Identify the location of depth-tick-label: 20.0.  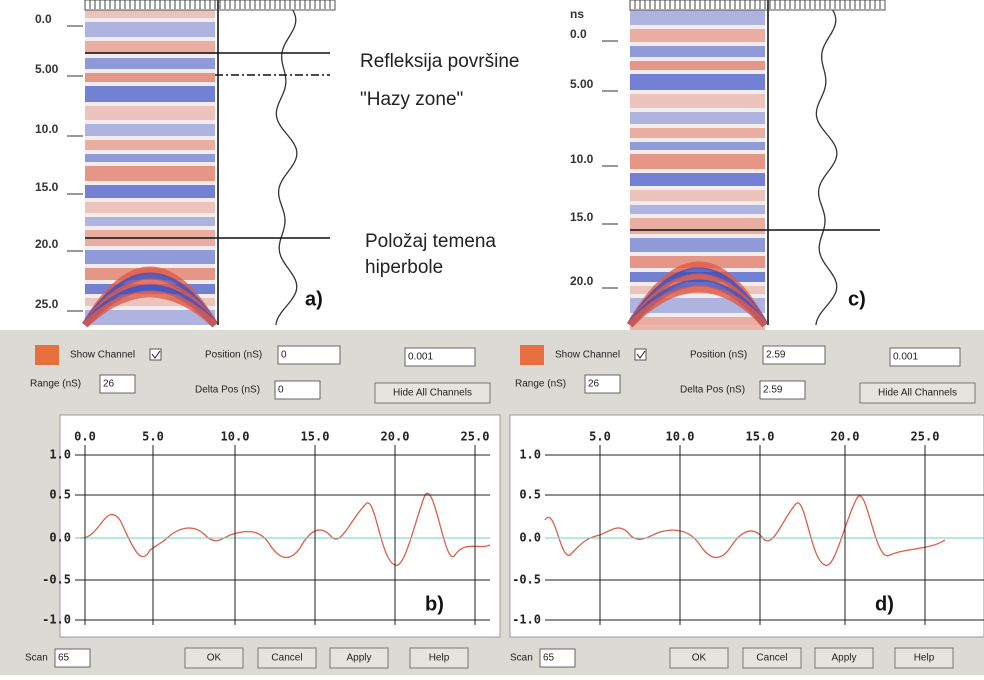
(582, 281).